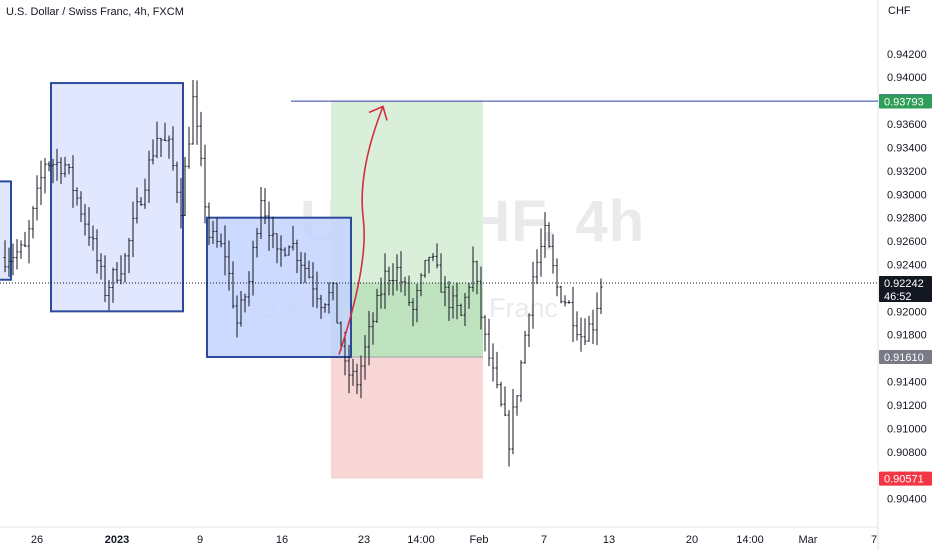 The image size is (932, 550). I want to click on price-tick-label: 0.92000, so click(907, 312).